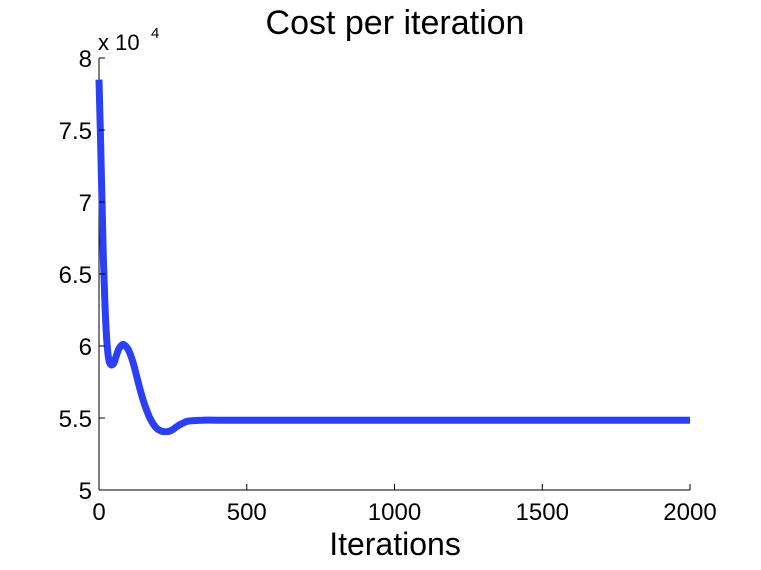 This screenshot has height=570, width=761. Describe the element at coordinates (85, 59) in the screenshot. I see `y-tick-label: 8` at that location.